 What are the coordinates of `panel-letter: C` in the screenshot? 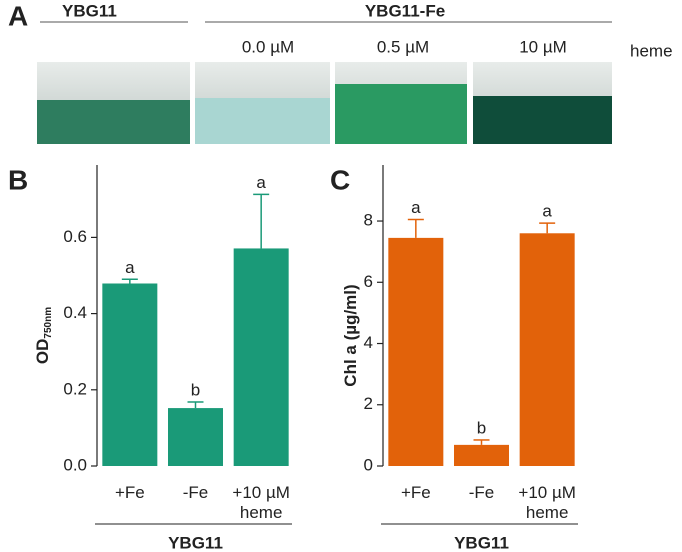 It's located at (340, 179).